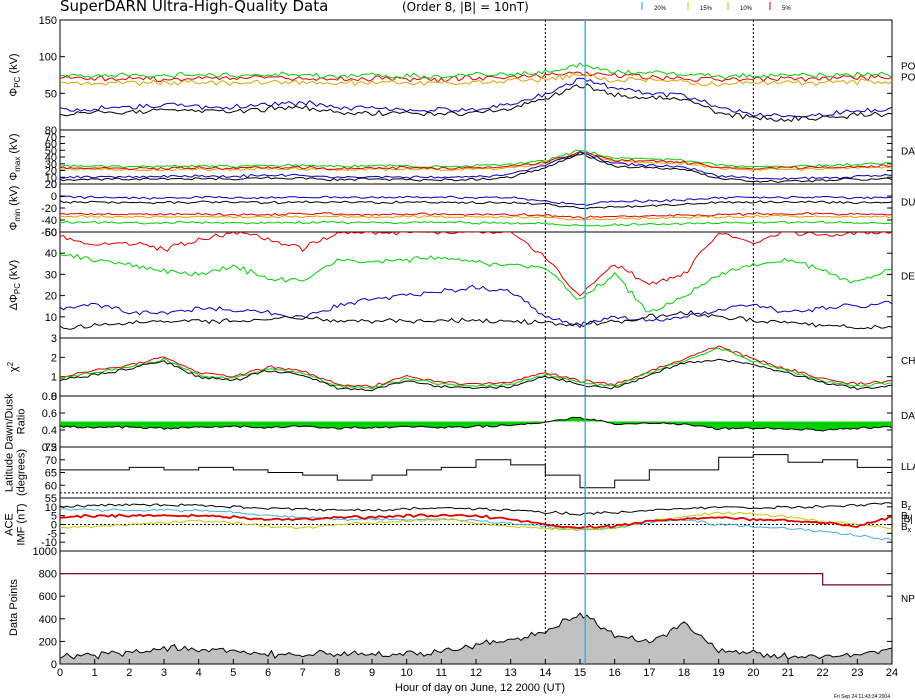 This screenshot has width=915, height=700. I want to click on right-label-lat-0: LLA, so click(908, 467).